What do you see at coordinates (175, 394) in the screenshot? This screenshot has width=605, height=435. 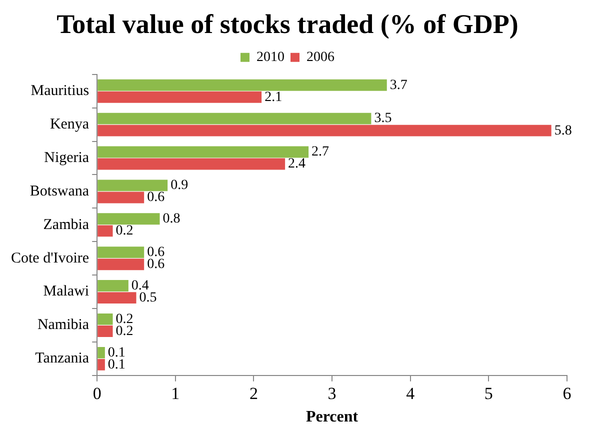 I see `x-tick-label: 1` at bounding box center [175, 394].